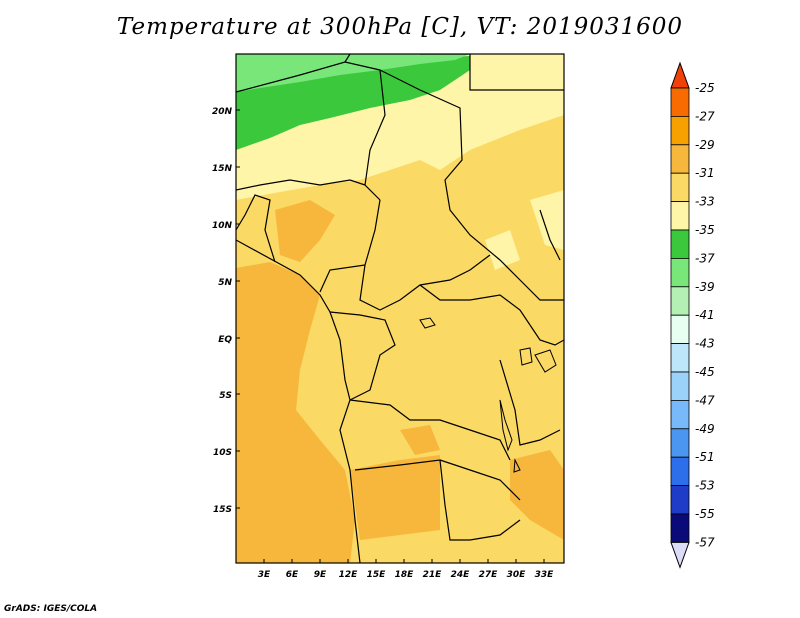 The height and width of the screenshot is (618, 800). I want to click on field-orange-south, so click(395, 497).